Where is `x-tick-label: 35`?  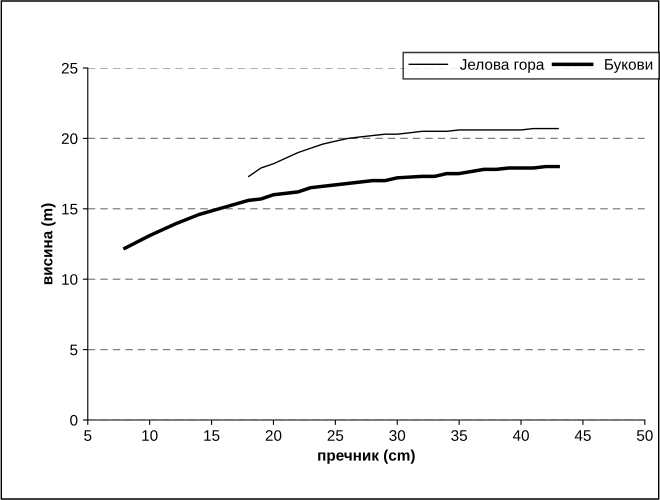
x-tick-label: 35 is located at coordinates (459, 435).